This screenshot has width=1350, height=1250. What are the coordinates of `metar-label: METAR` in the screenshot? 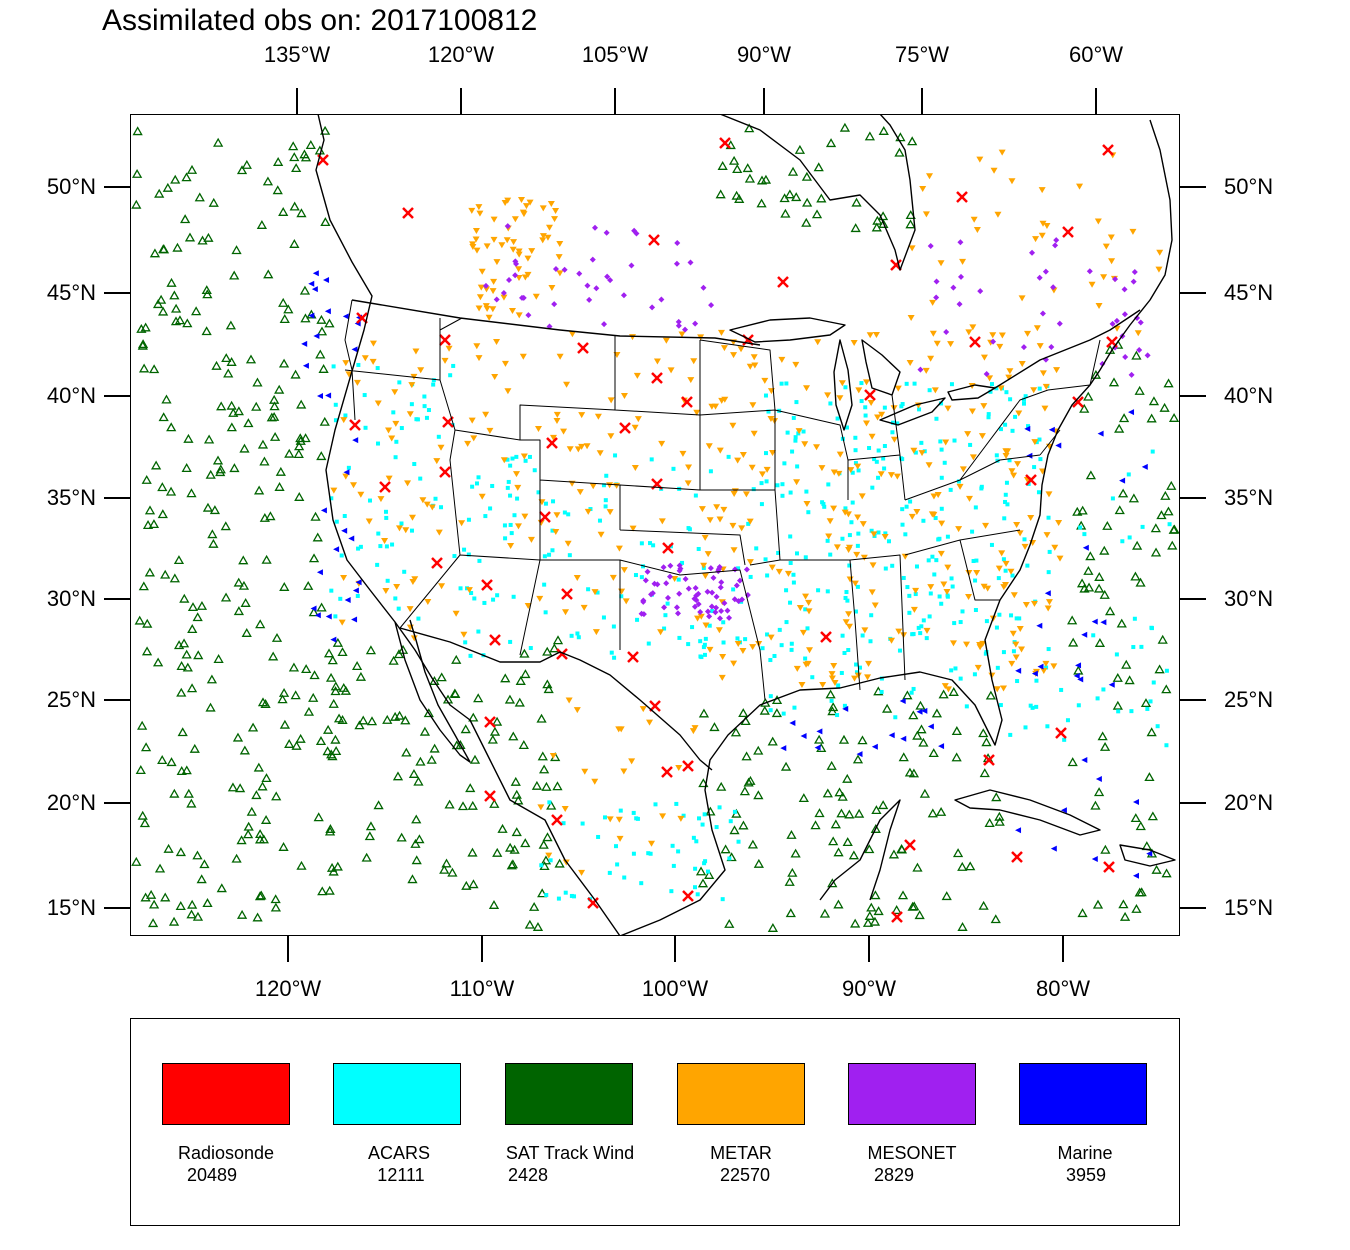 It's located at (741, 1153).